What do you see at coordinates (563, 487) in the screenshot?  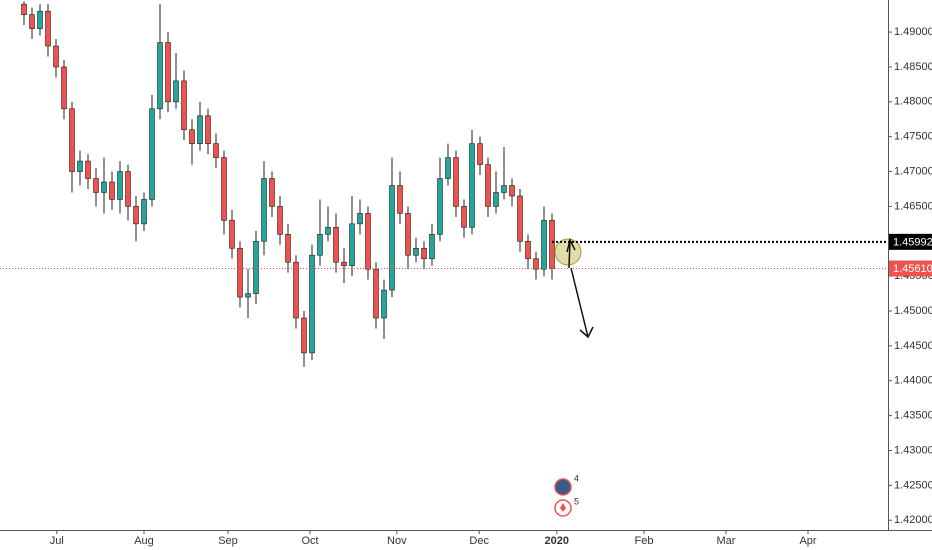 I see `event-icon` at bounding box center [563, 487].